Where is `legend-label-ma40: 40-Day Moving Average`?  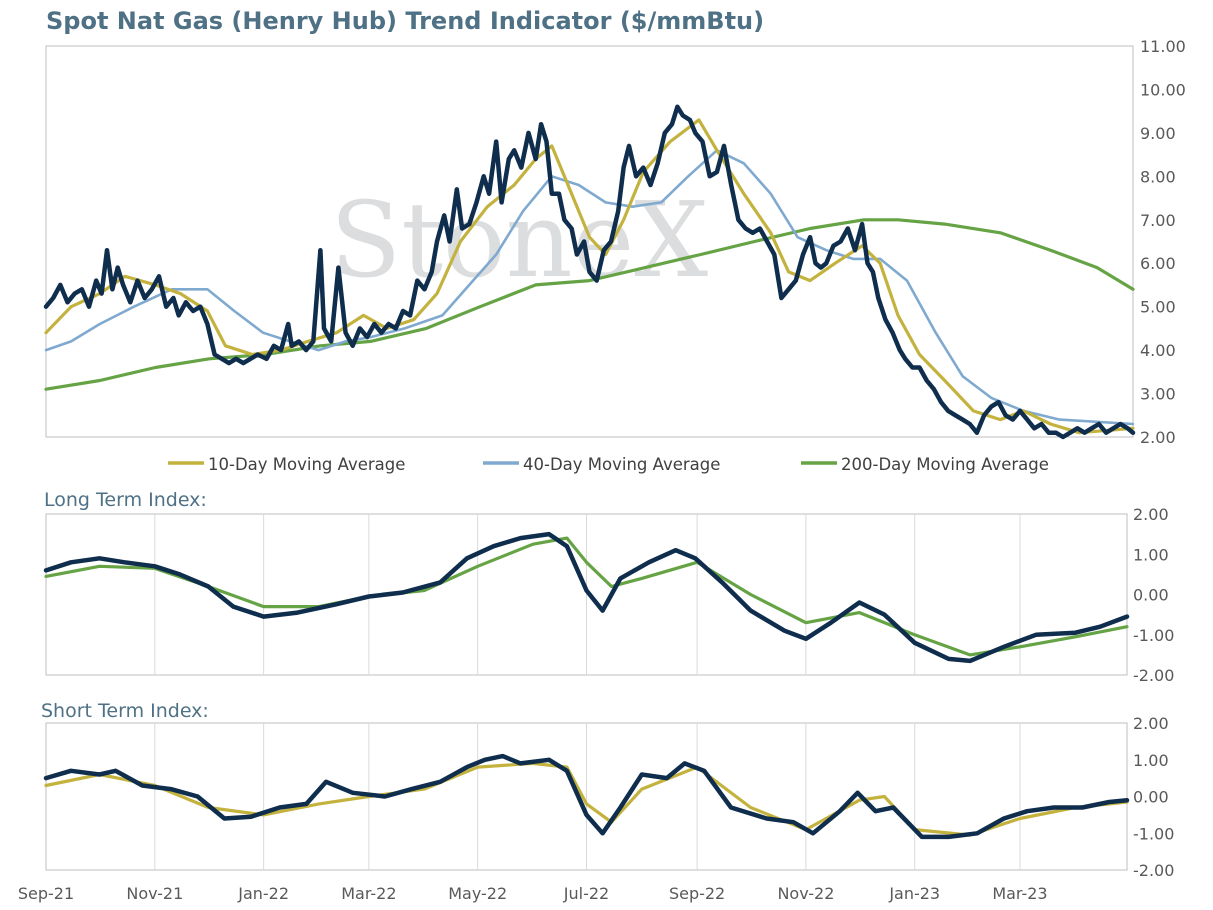
legend-label-ma40: 40-Day Moving Average is located at coordinates (621, 464).